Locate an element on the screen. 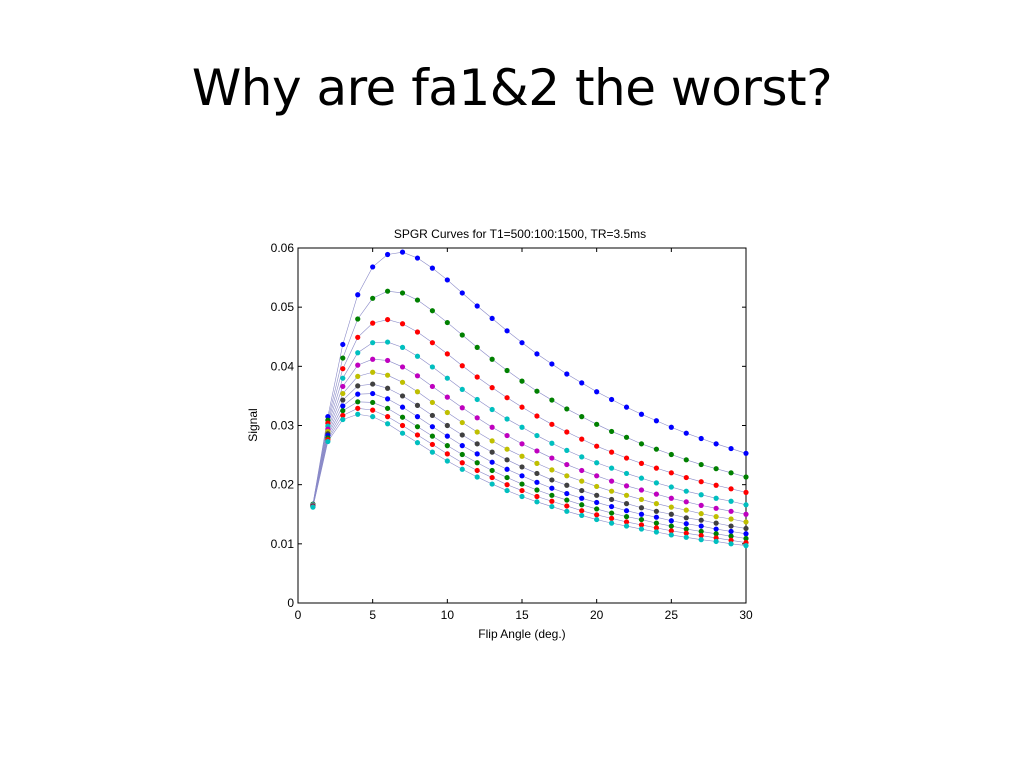 The height and width of the screenshot is (768, 1024). x-tick-label: 10 is located at coordinates (448, 615).